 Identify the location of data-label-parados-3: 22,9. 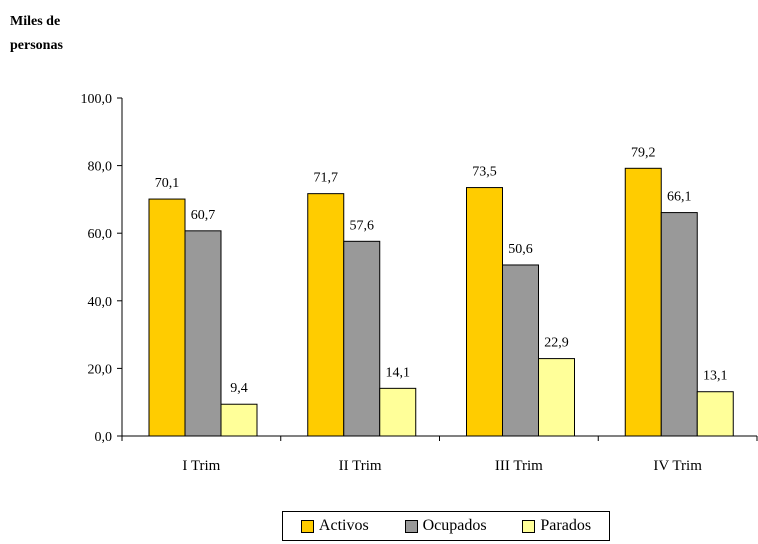
(556, 343).